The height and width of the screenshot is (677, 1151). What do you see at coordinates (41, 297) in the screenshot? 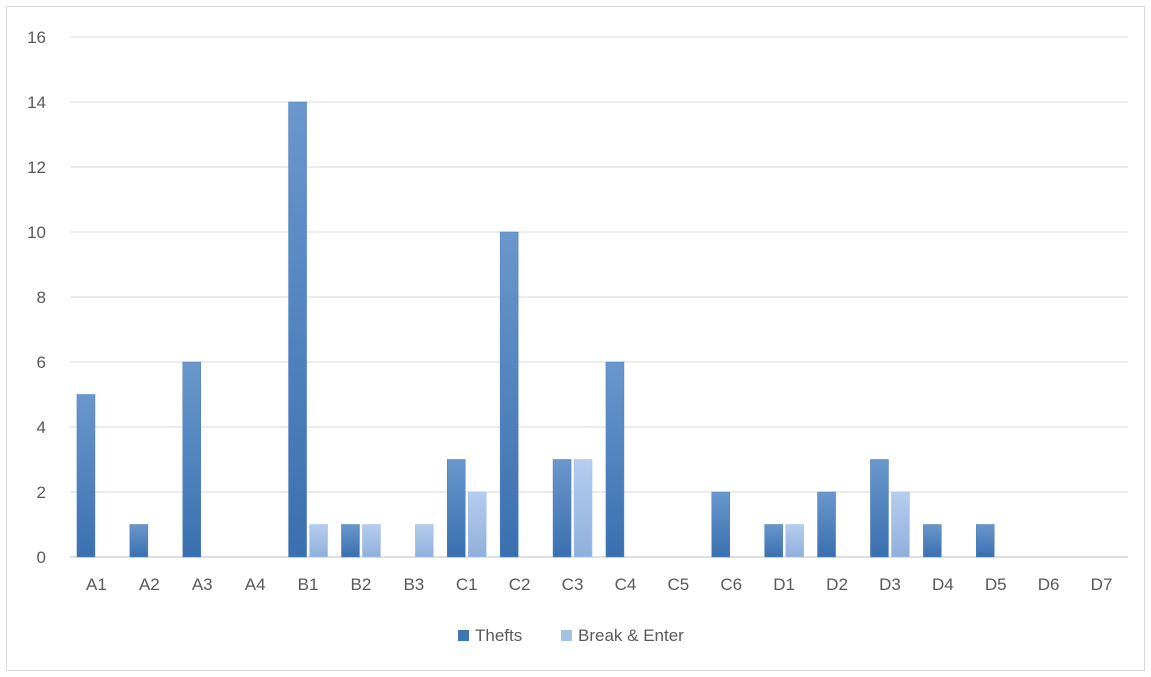
I see `y-tick-label: 8` at bounding box center [41, 297].